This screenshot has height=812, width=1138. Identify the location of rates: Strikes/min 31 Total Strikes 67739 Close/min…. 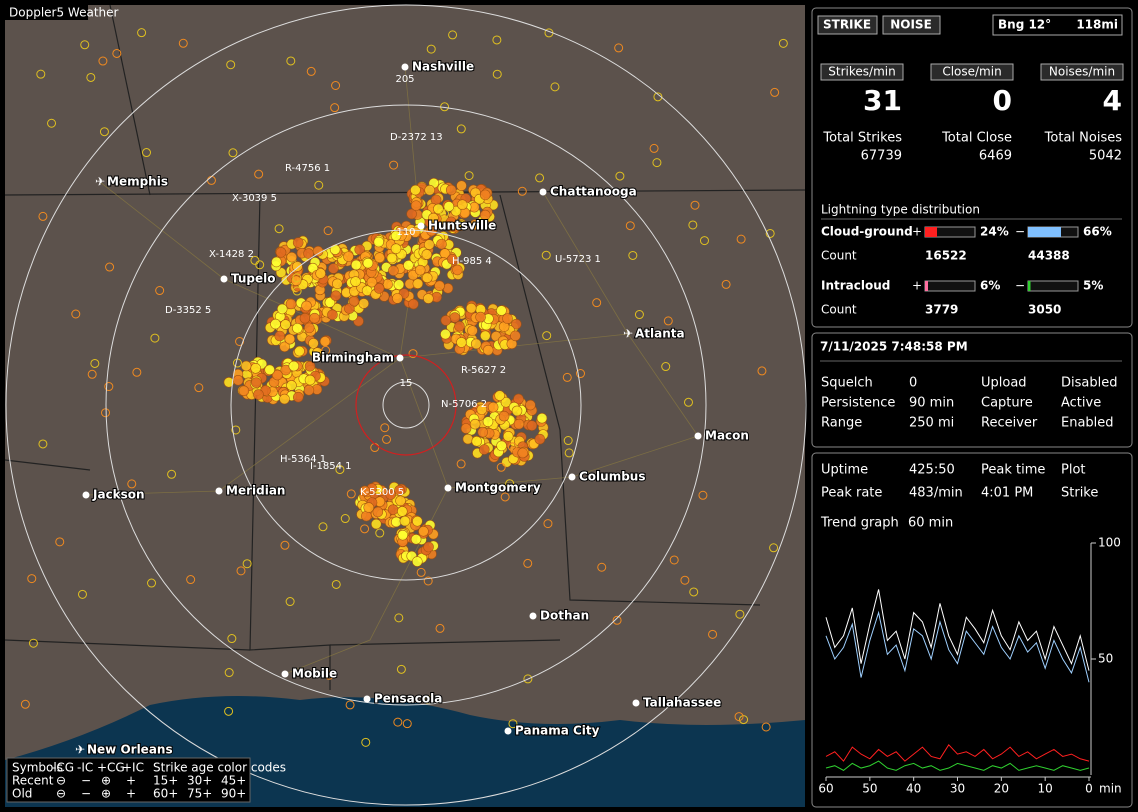
(972, 113).